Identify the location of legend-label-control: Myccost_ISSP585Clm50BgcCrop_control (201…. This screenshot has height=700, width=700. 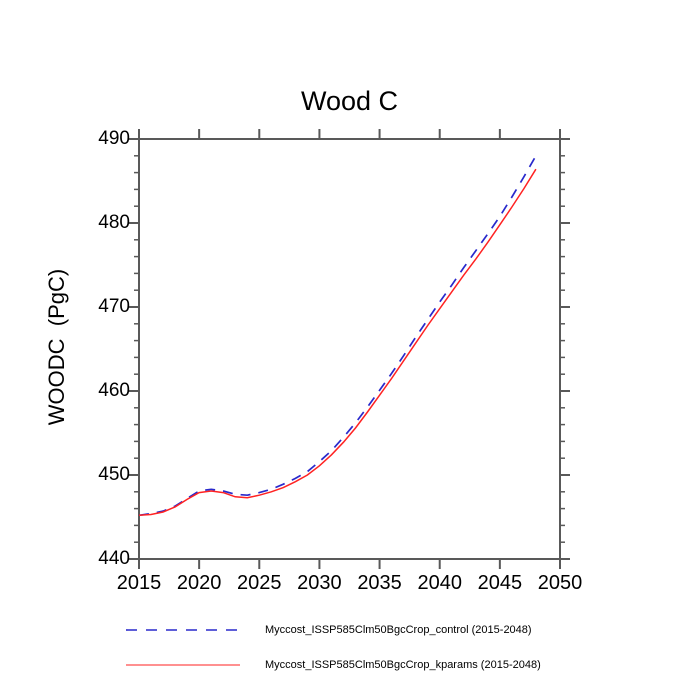
(398, 630).